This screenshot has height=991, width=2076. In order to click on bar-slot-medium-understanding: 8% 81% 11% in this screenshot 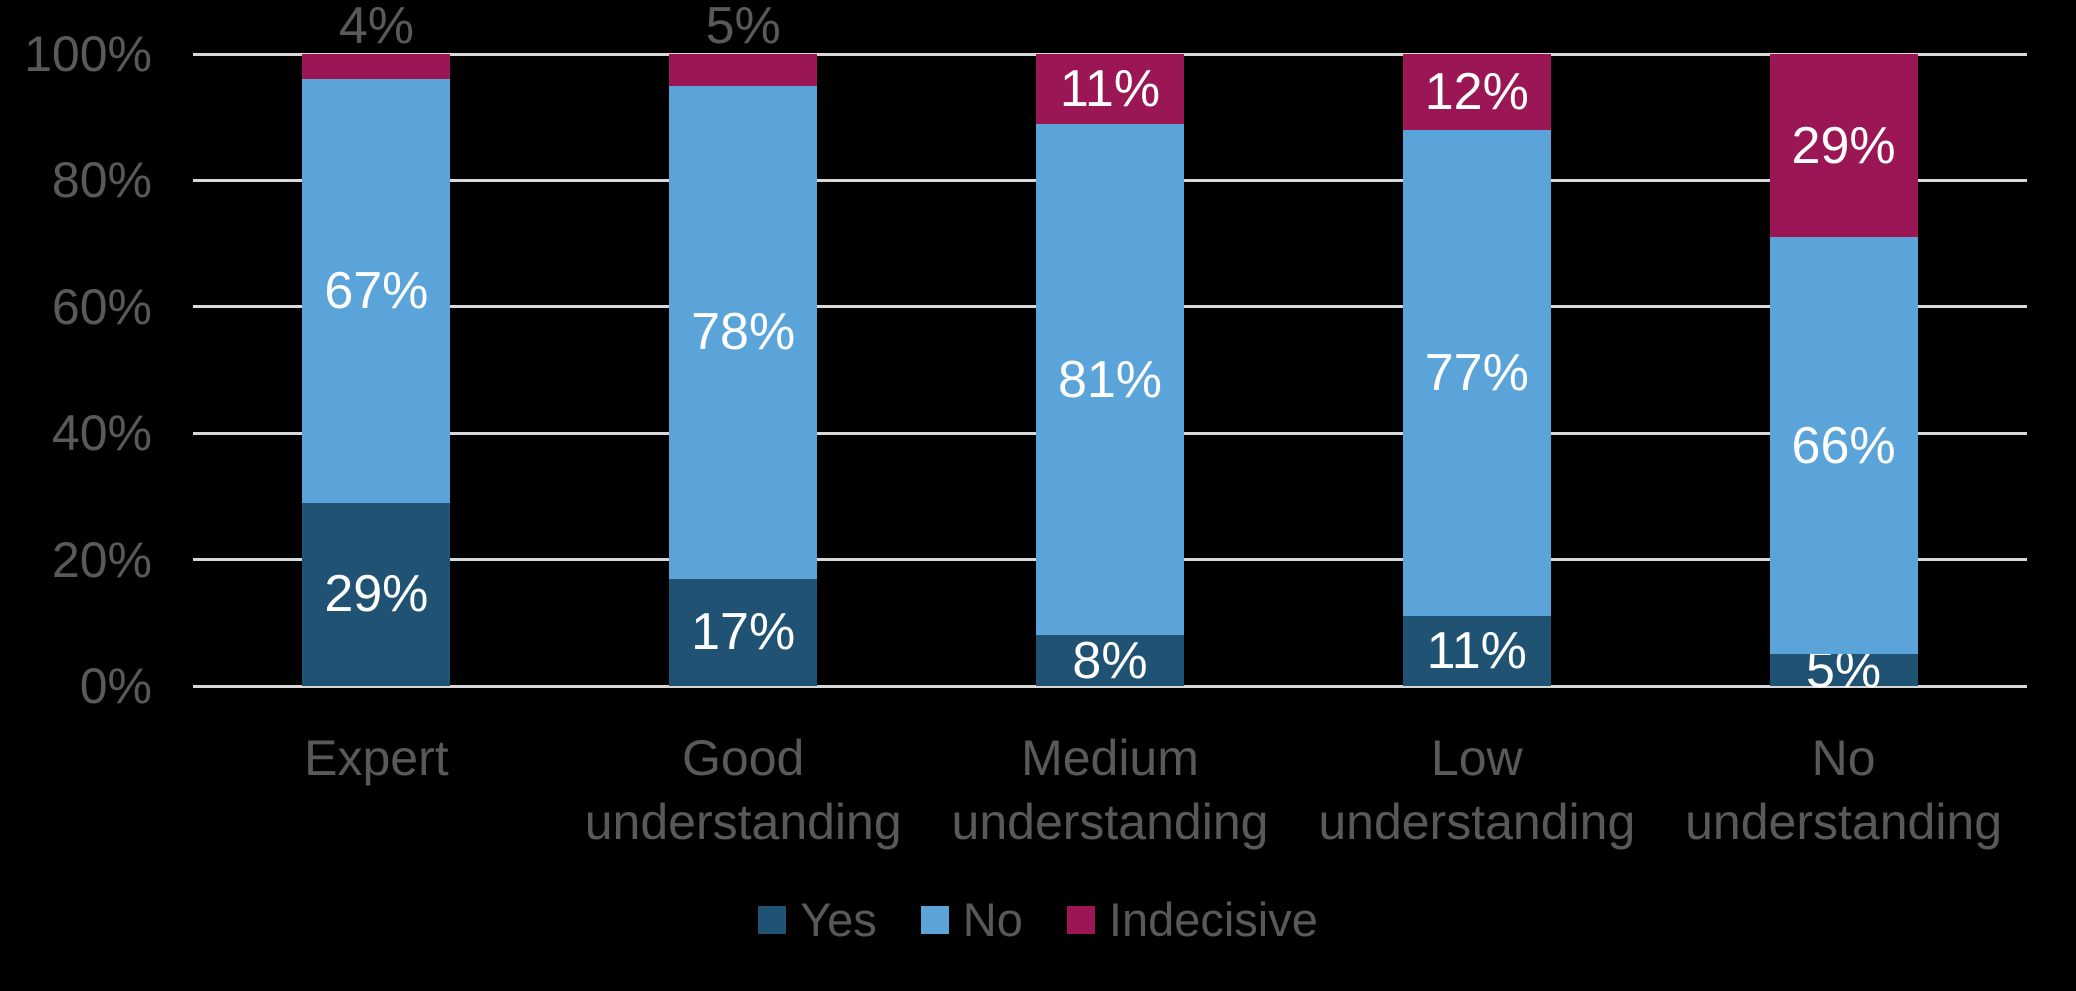, I will do `click(1110, 372)`.